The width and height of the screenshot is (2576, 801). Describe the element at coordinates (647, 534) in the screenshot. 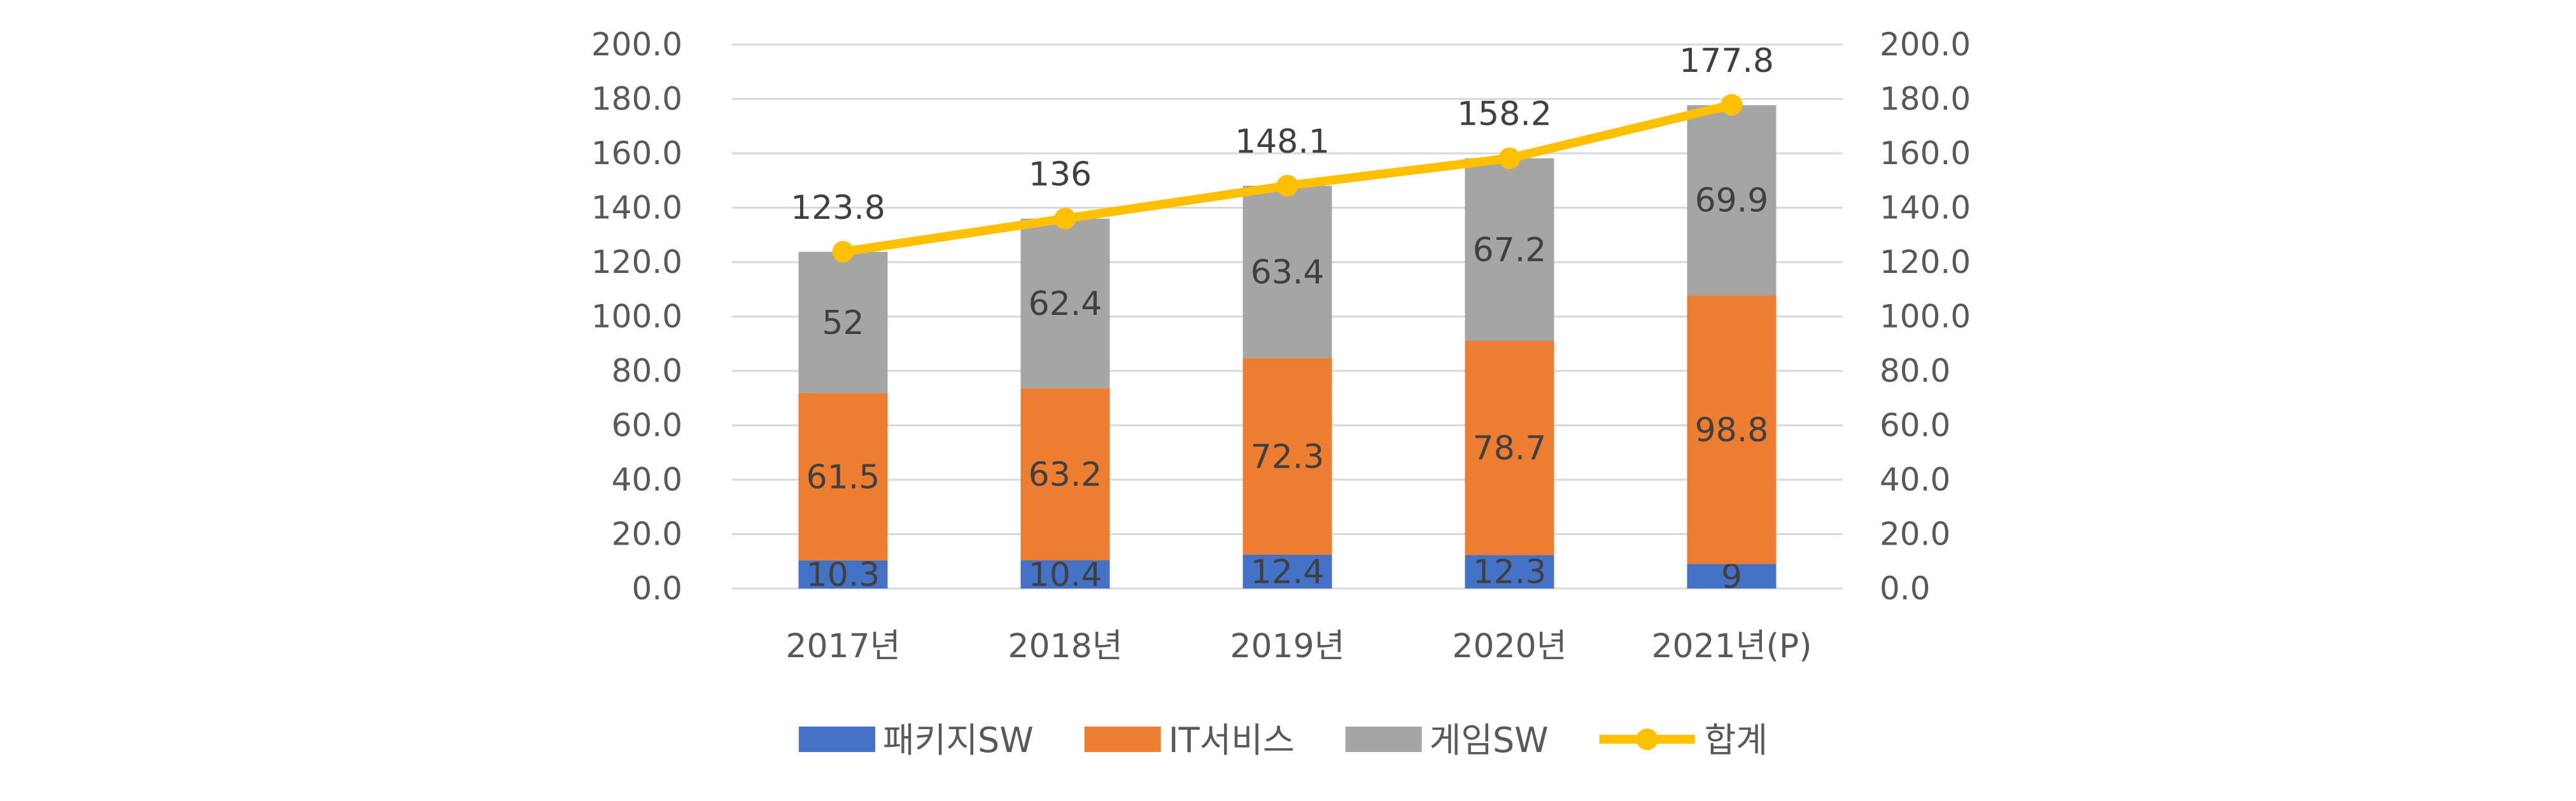

I see `y-tick-label: 20.0` at that location.